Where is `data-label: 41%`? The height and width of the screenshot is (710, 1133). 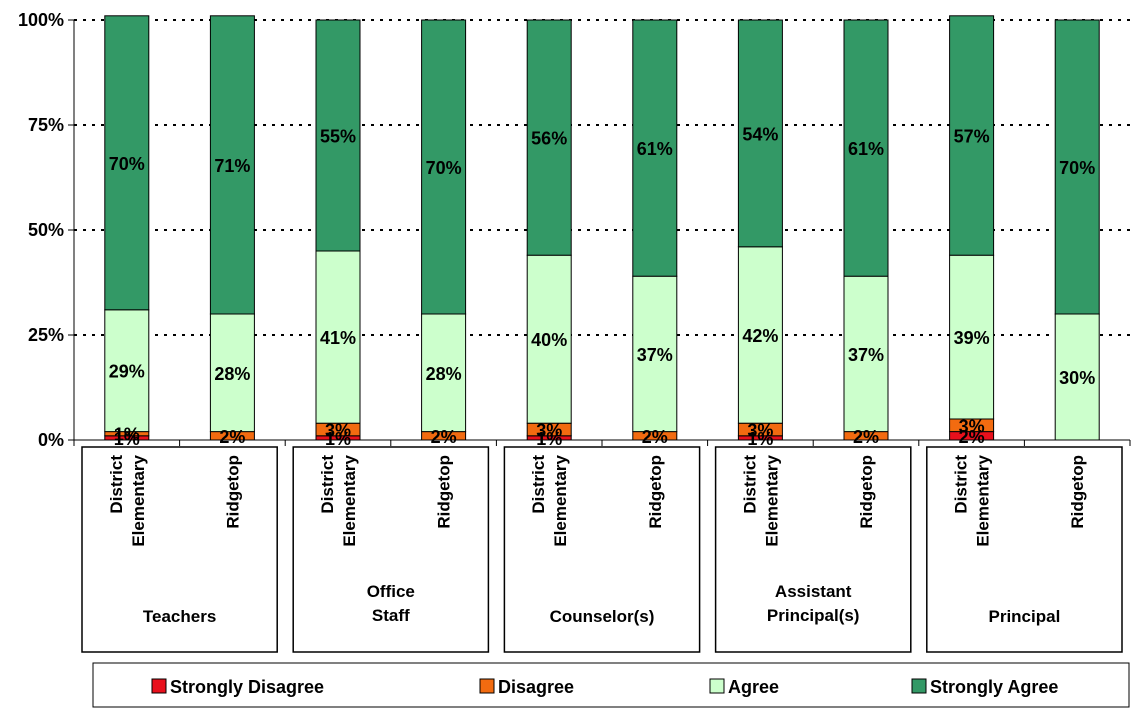 data-label: 41% is located at coordinates (338, 338).